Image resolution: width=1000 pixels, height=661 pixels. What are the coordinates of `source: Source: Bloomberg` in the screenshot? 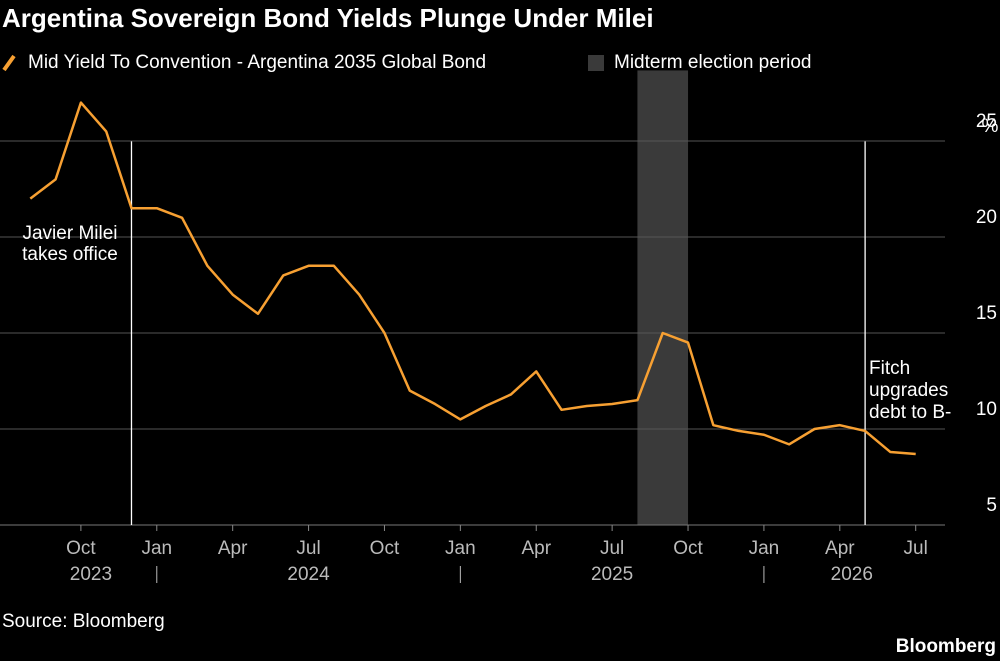 It's located at (83, 621).